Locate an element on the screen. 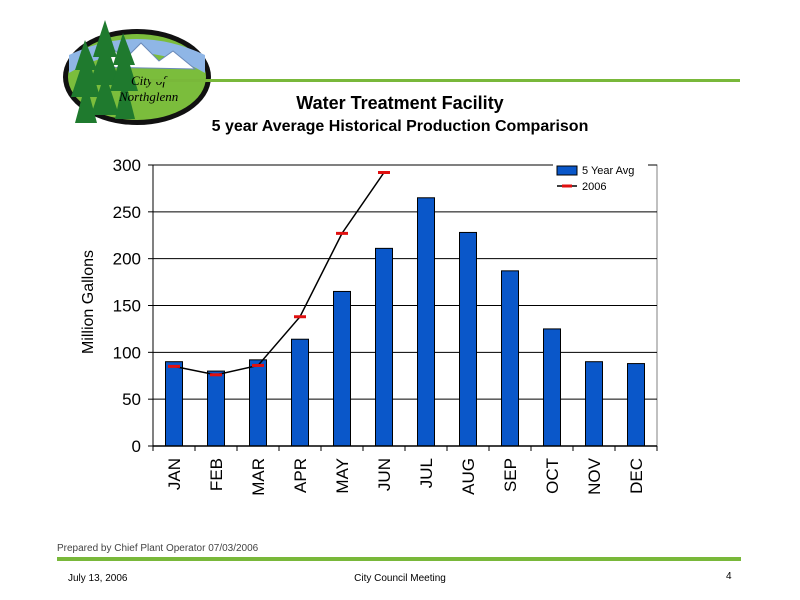 This screenshot has height=600, width=800. bar-jul is located at coordinates (426, 322).